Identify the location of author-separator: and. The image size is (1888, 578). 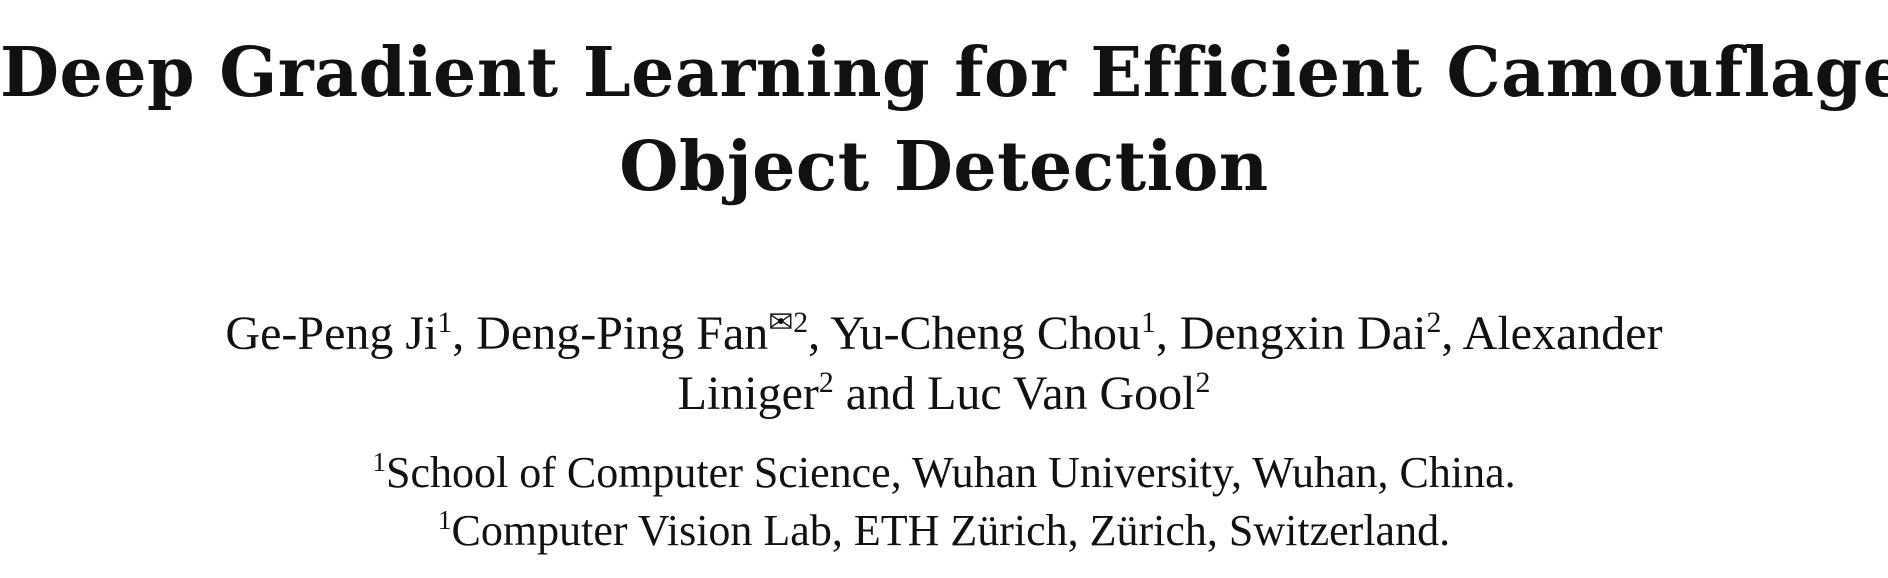
(880, 393).